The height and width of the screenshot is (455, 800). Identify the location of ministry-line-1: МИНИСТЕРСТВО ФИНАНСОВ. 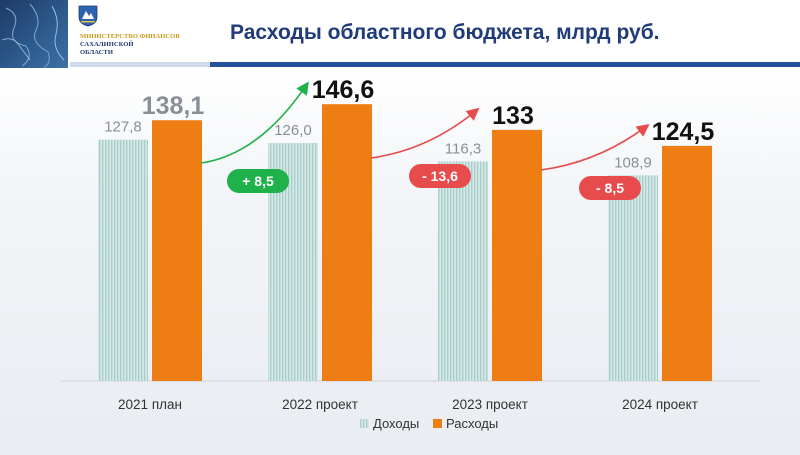
(130, 36).